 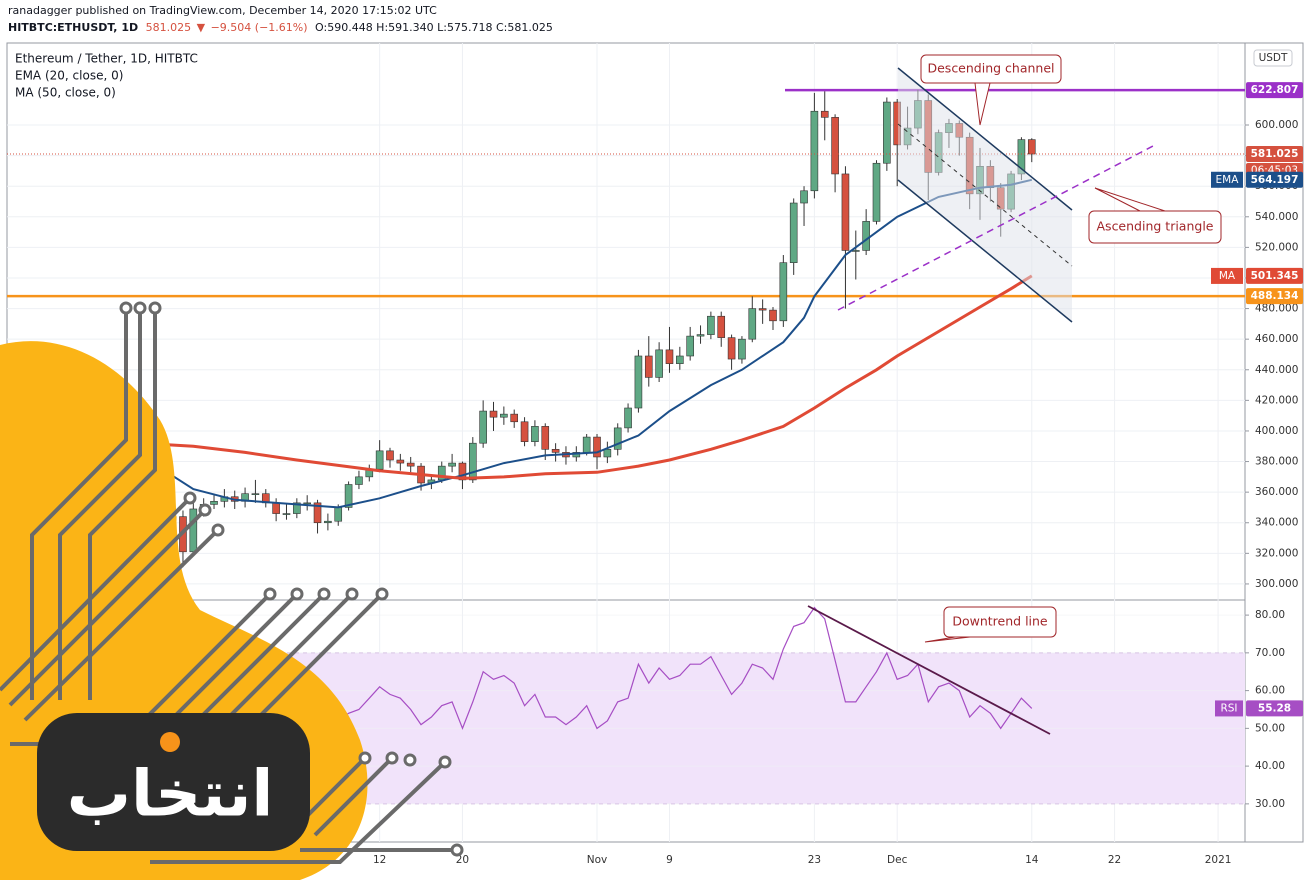 I want to click on rsi-value-tag-label: 55.28, so click(x=1274, y=708).